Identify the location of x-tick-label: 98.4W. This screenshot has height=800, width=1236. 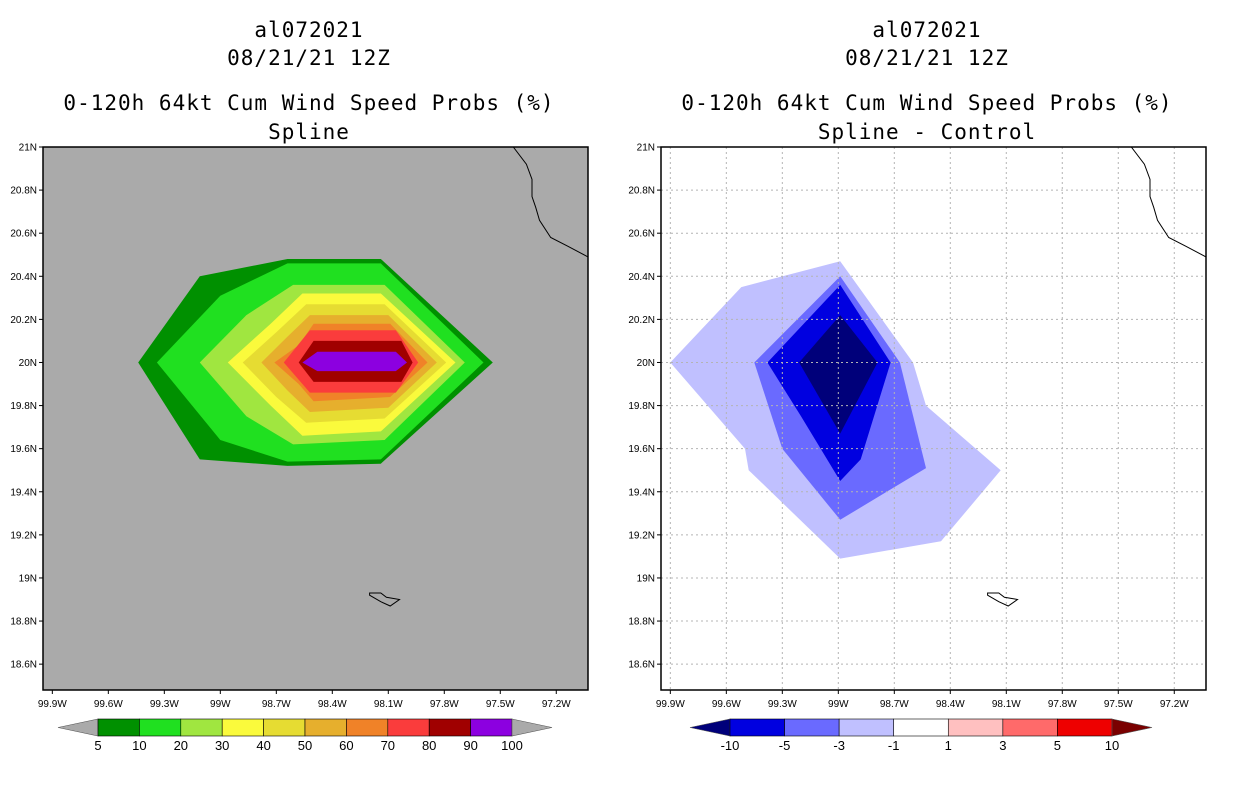
(332, 704).